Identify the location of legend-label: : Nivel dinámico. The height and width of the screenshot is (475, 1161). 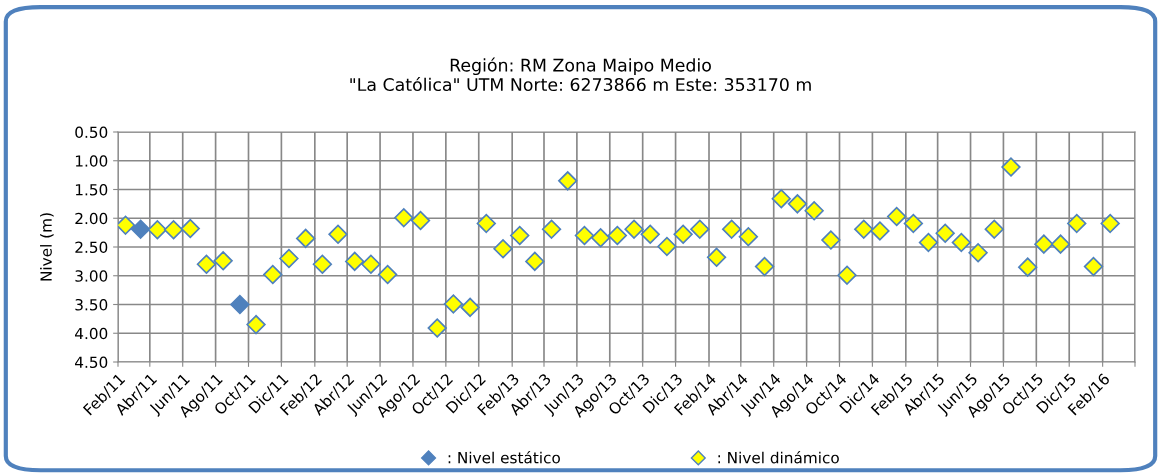
(778, 457).